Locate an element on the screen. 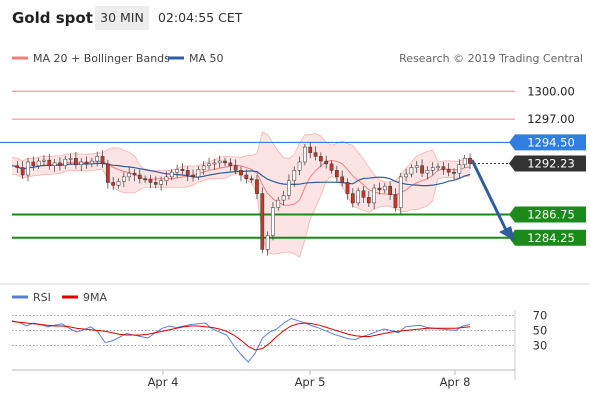 Image resolution: width=590 pixels, height=400 pixels. rsi-tick-label-50: 50 is located at coordinates (540, 331).